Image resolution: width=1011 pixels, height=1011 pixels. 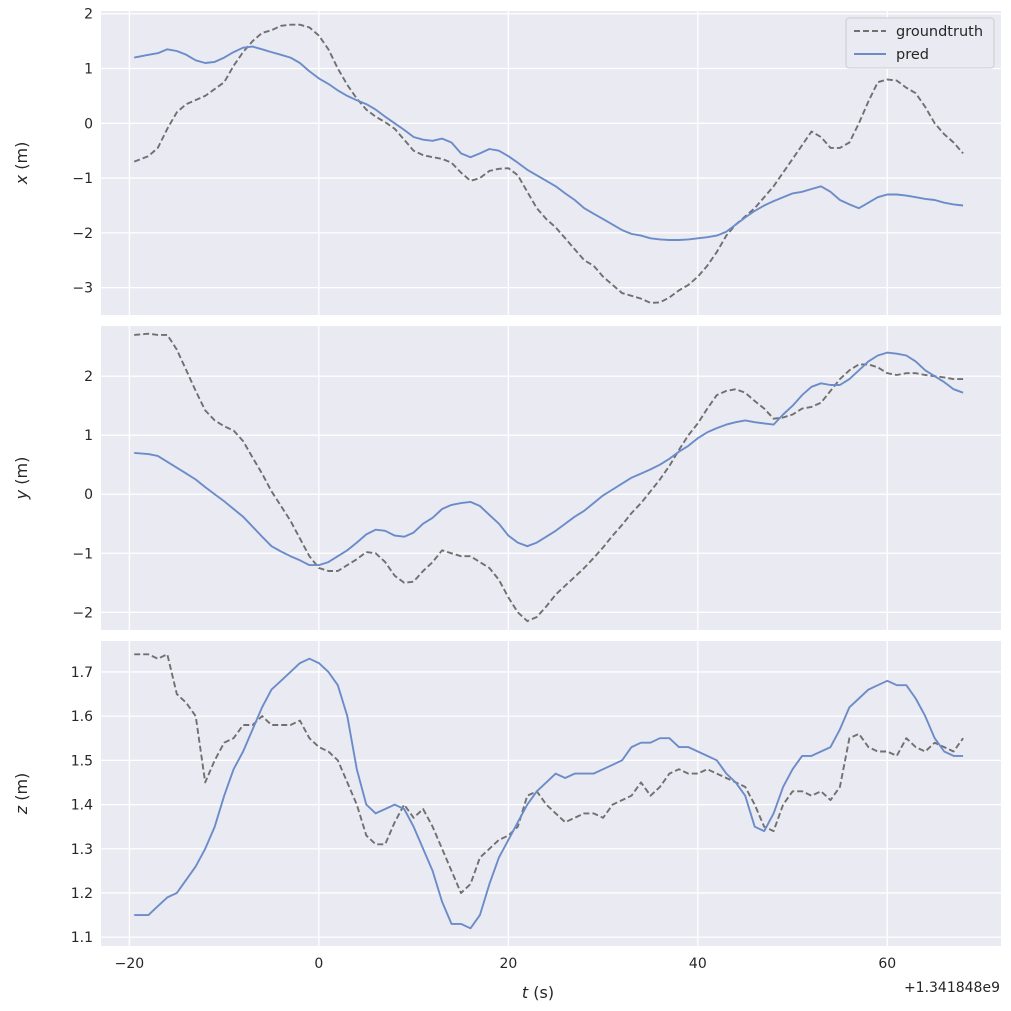 I want to click on y-tick-label: 1.5, so click(x=82, y=761).